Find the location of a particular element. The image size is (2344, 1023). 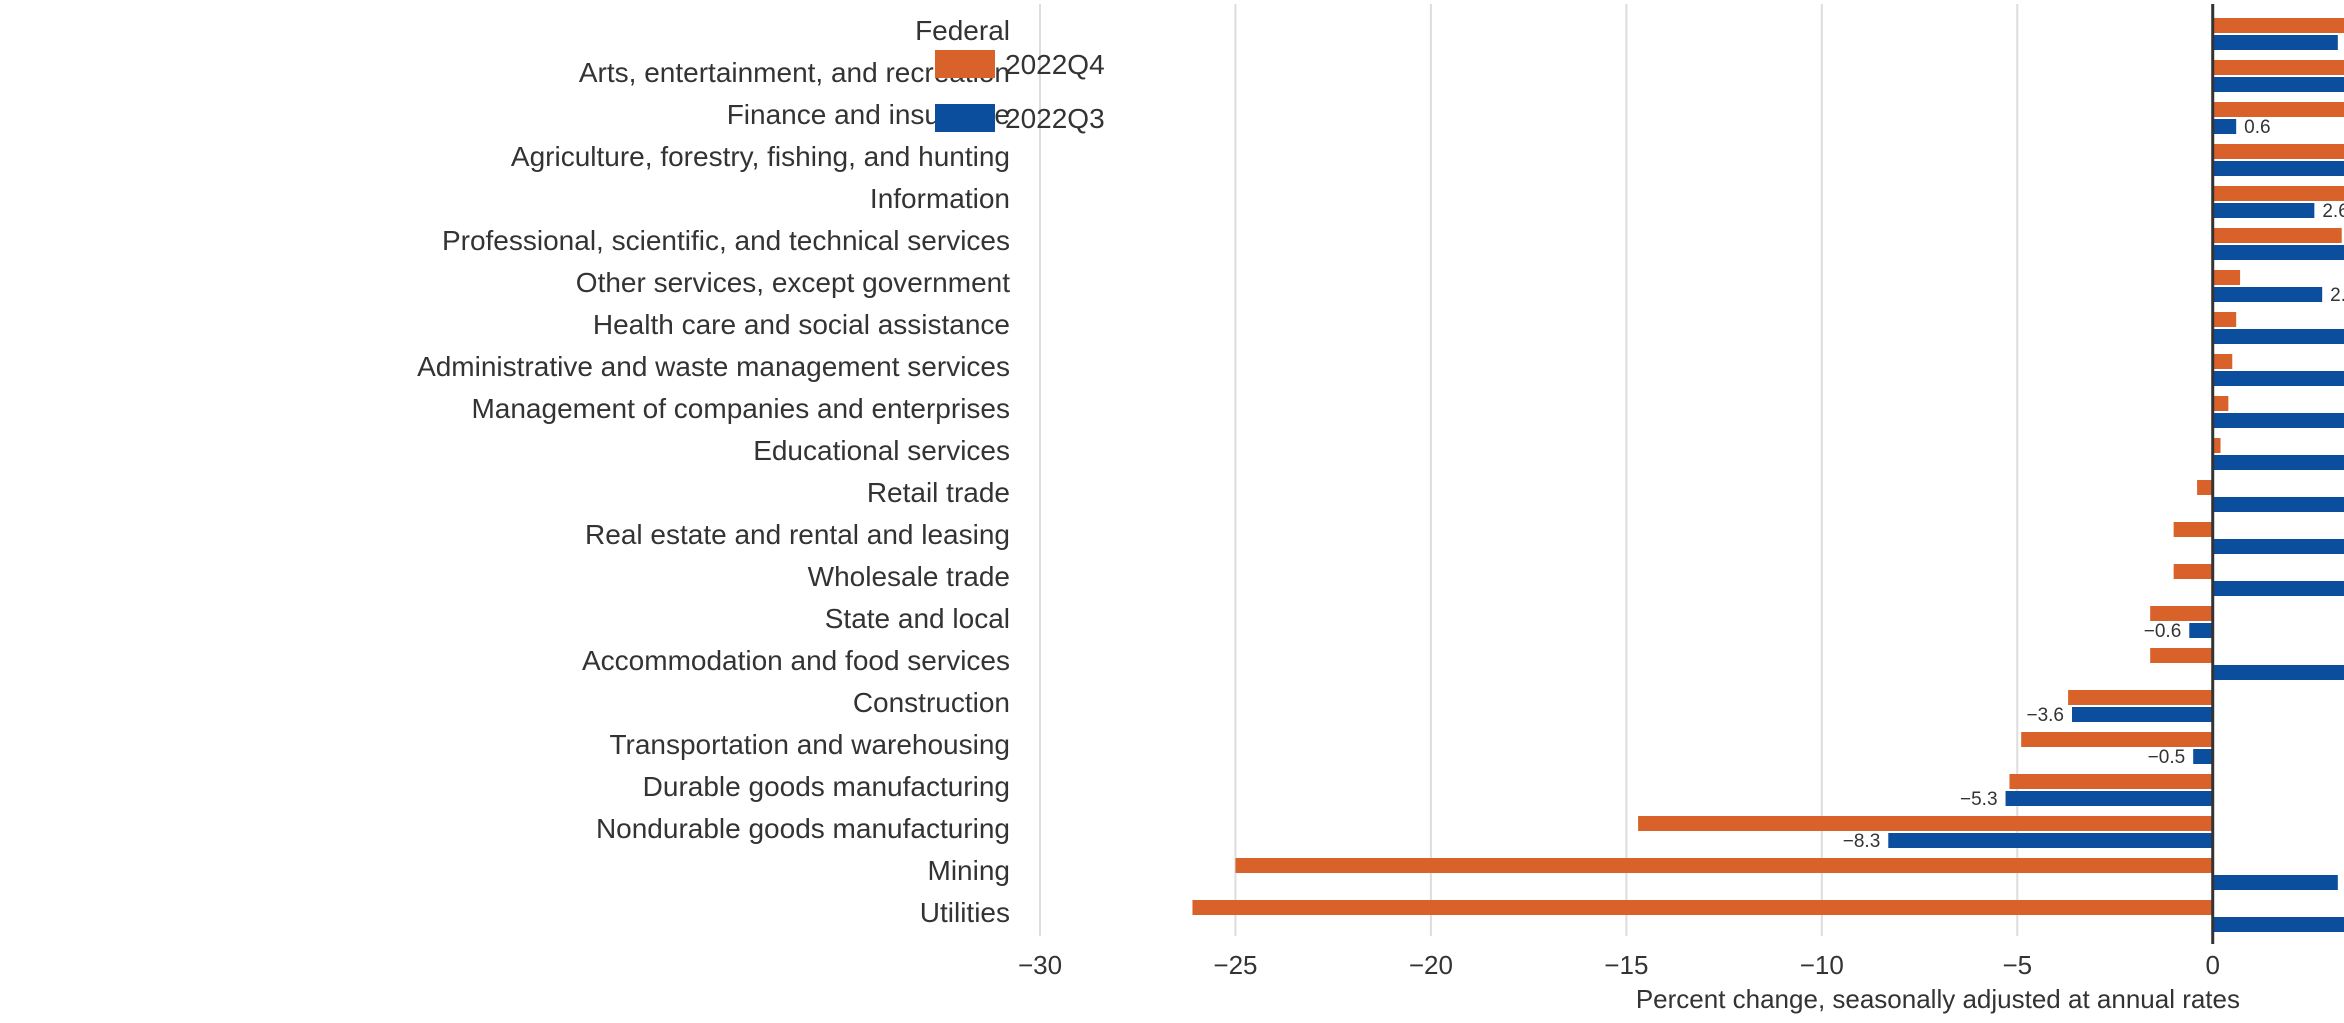

legend-label: 2022Q4 is located at coordinates (1055, 64).